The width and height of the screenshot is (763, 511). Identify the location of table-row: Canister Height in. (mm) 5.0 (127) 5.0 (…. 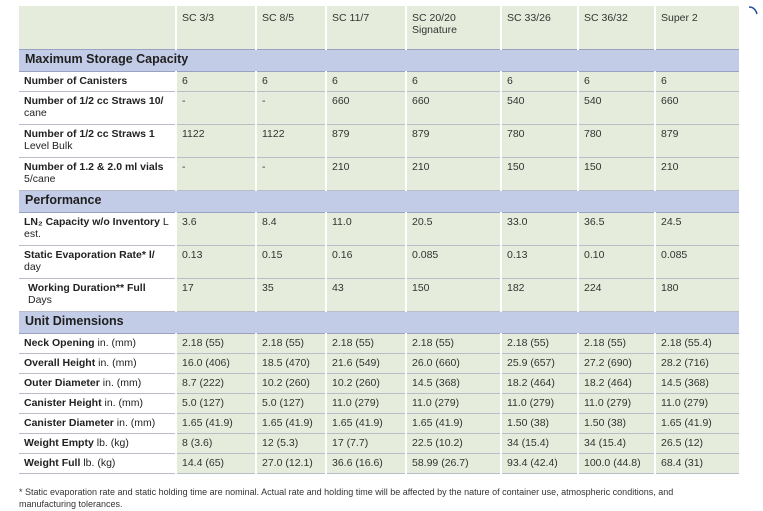
(379, 403).